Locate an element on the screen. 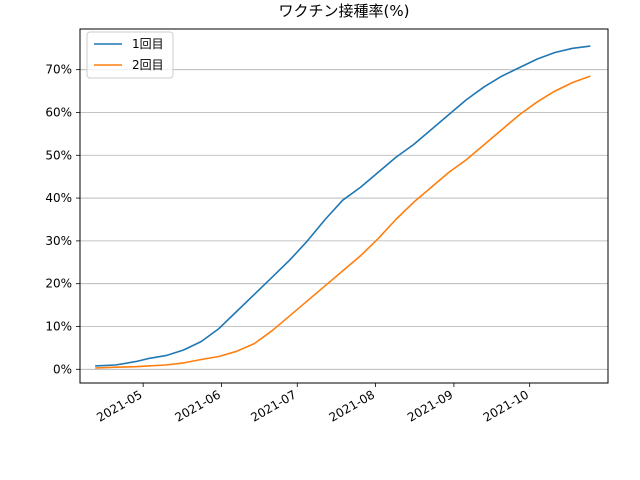 This screenshot has height=480, width=640. legend: 1回目 2回目 is located at coordinates (130, 55).